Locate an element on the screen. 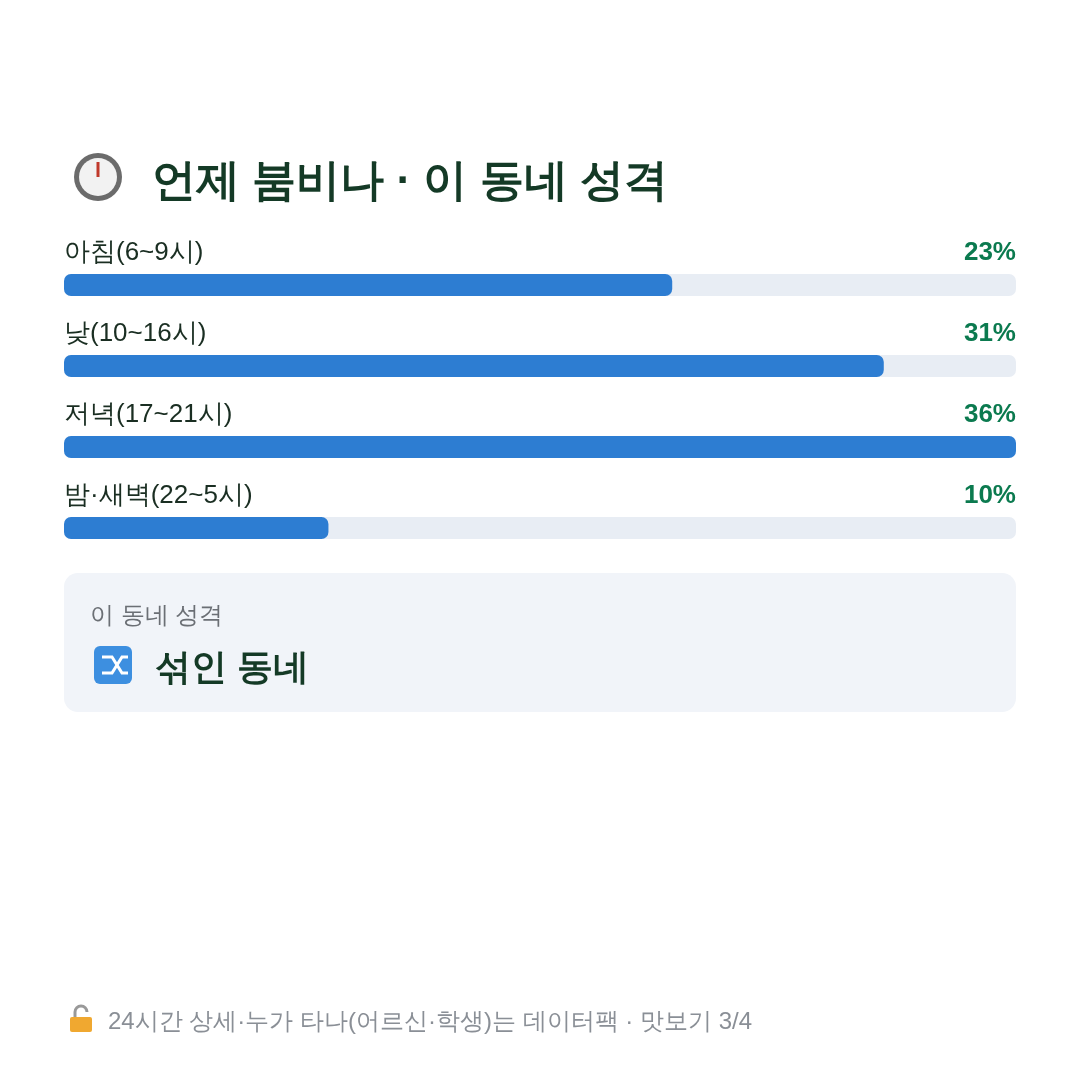  chart-title: 언제 붐비나 · 이 동네 성격 is located at coordinates (410, 179).